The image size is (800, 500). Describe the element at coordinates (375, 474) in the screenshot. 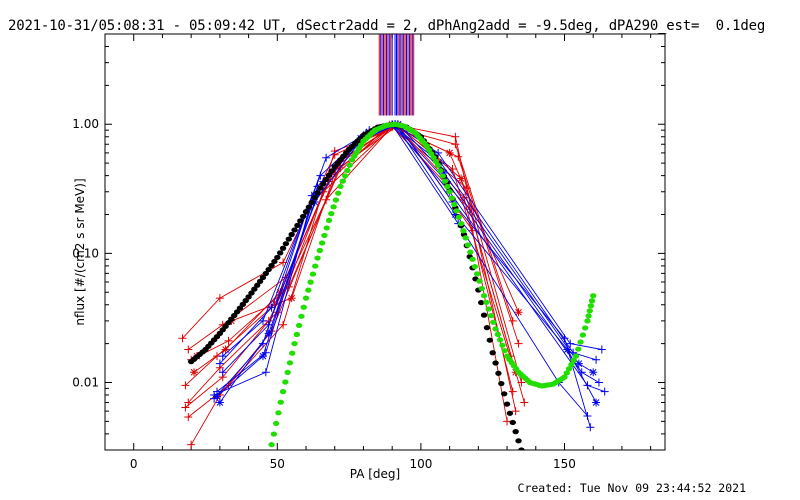

I see `x-axis-label: PA [deg]` at that location.